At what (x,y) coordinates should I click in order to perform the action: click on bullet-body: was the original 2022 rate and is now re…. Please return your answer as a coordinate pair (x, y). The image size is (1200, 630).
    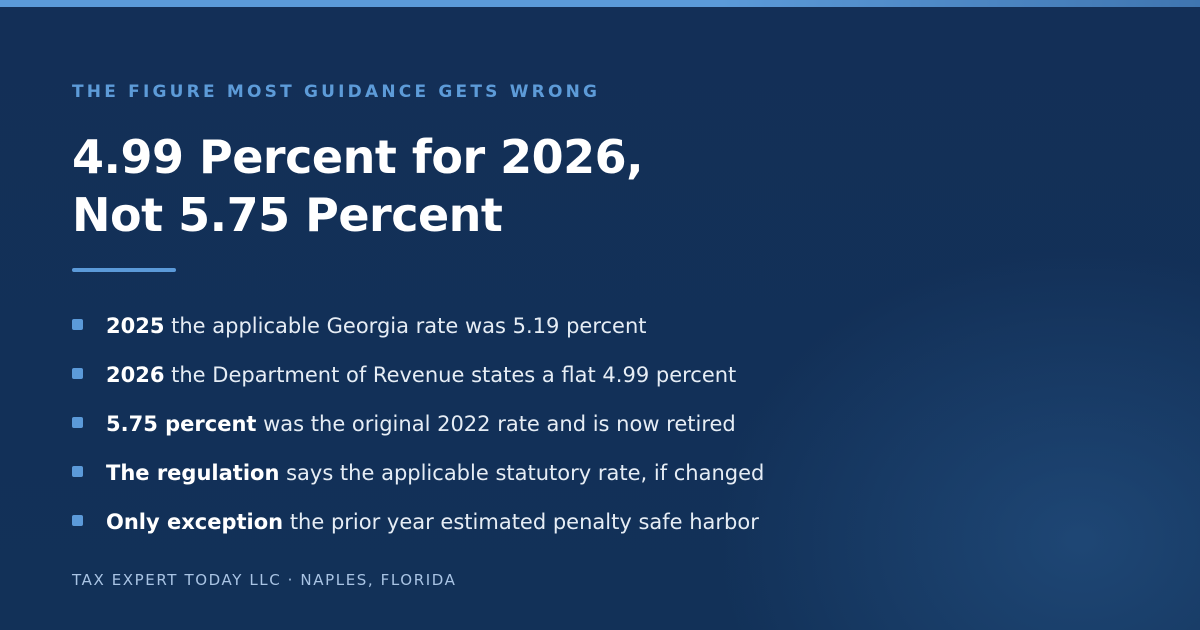
    Looking at the image, I should click on (496, 424).